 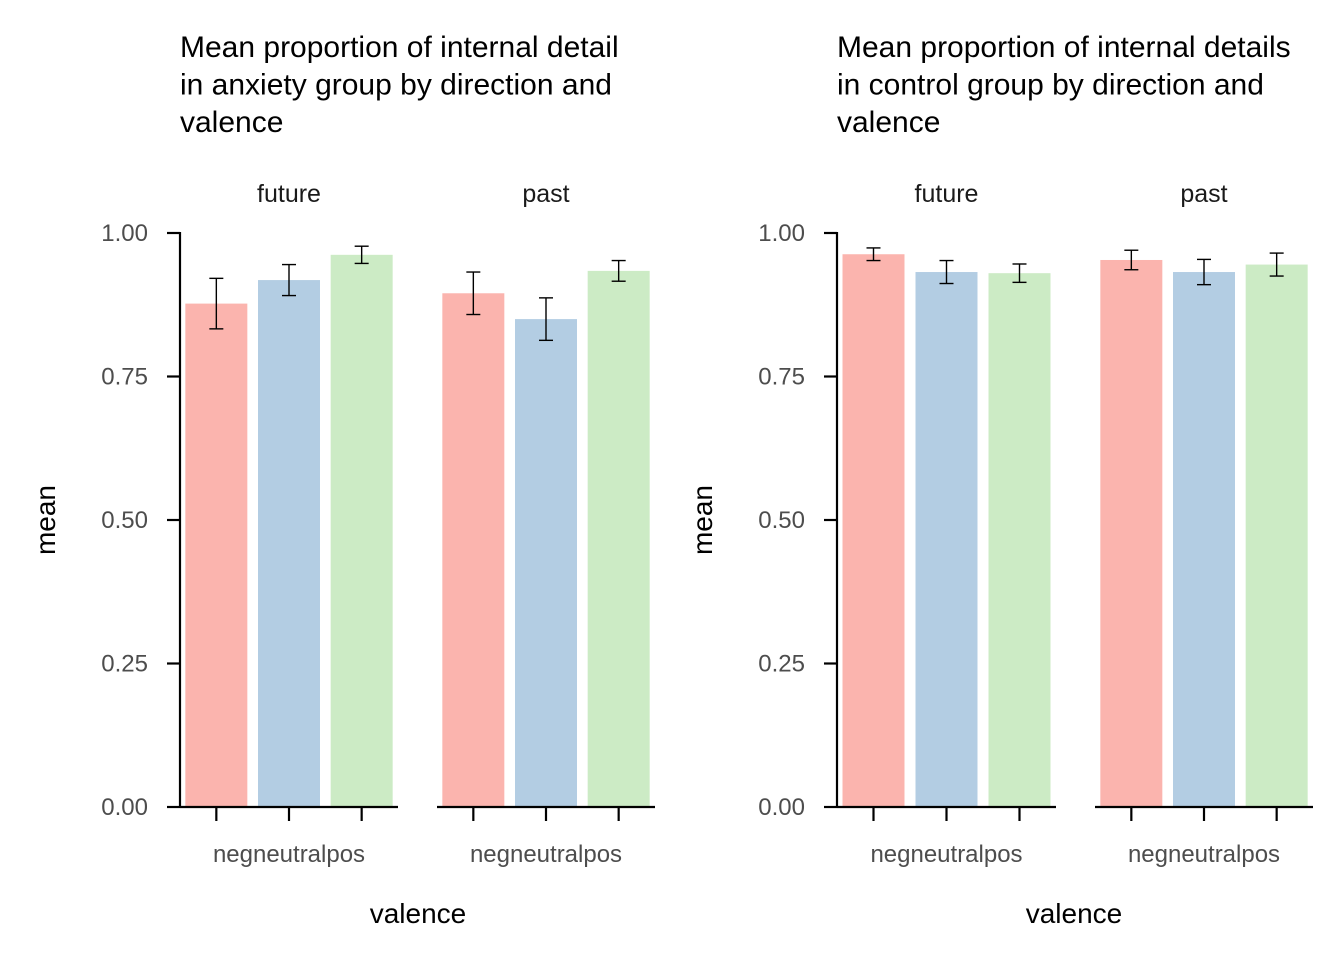 I want to click on chart-title-line: Mean proportion of internal detail, so click(x=399, y=47).